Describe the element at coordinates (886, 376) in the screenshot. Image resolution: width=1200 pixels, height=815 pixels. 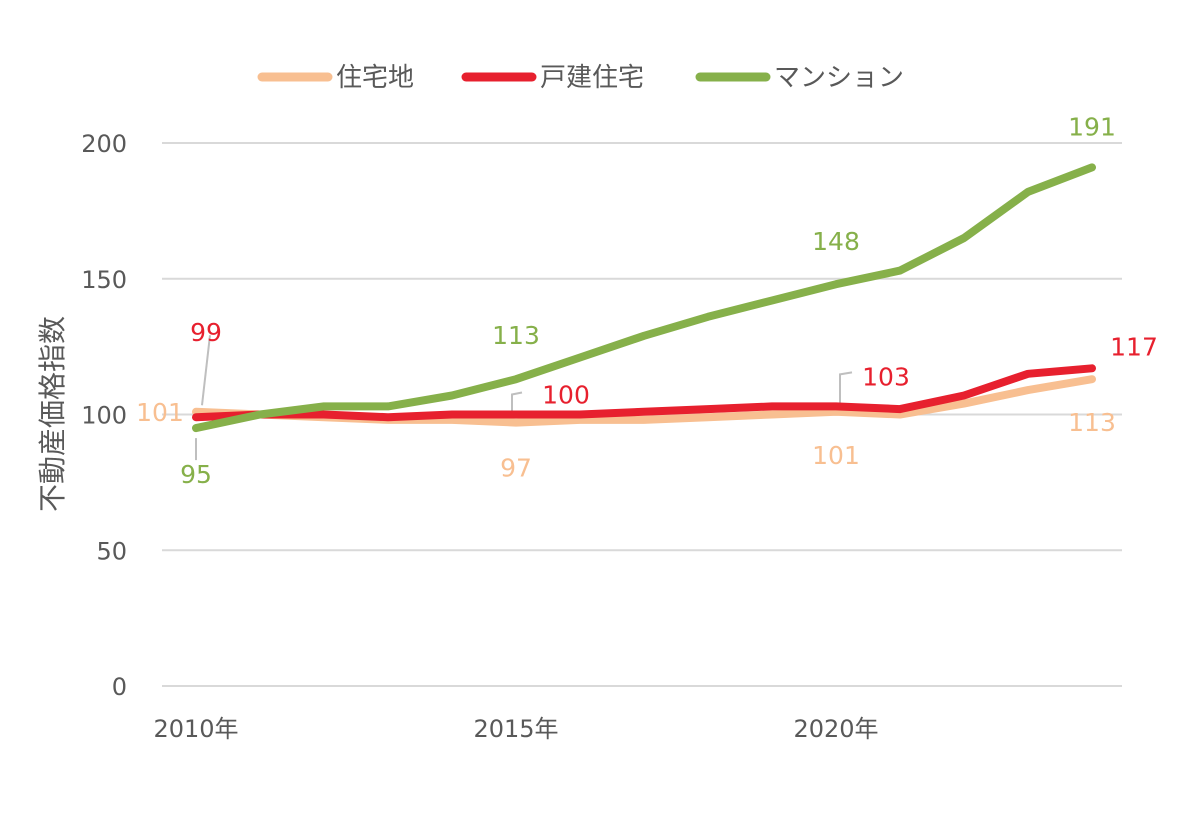
I see `data-label: 103` at that location.